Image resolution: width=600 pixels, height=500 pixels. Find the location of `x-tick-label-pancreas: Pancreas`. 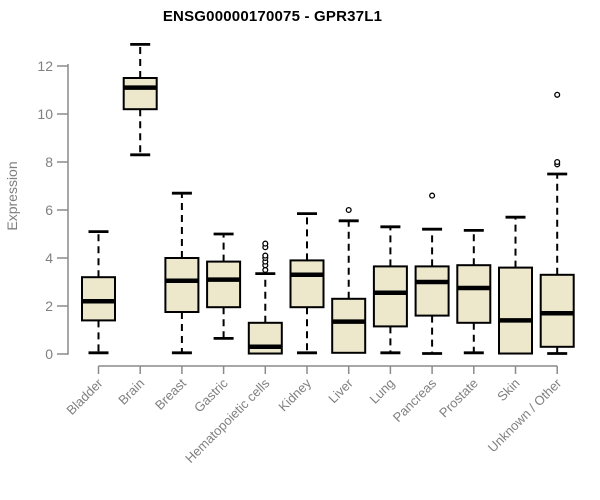

x-tick-label-pancreas: Pancreas is located at coordinates (415, 400).